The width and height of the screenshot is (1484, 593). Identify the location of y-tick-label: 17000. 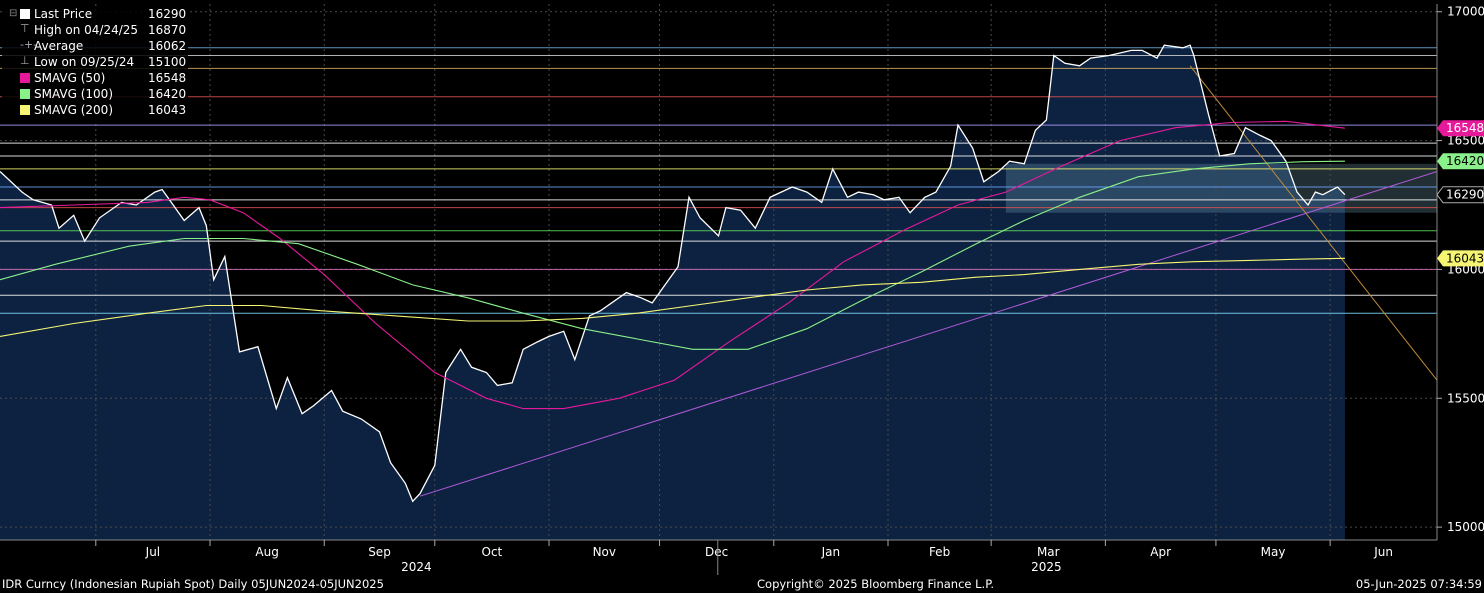
(1465, 12).